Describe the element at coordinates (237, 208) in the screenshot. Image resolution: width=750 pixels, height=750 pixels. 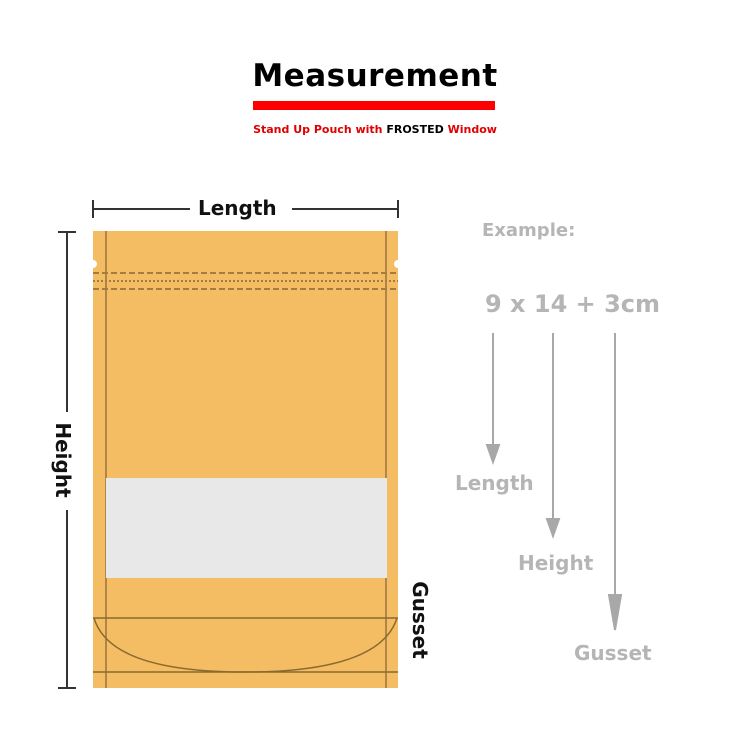
I see `length-label: Length` at that location.